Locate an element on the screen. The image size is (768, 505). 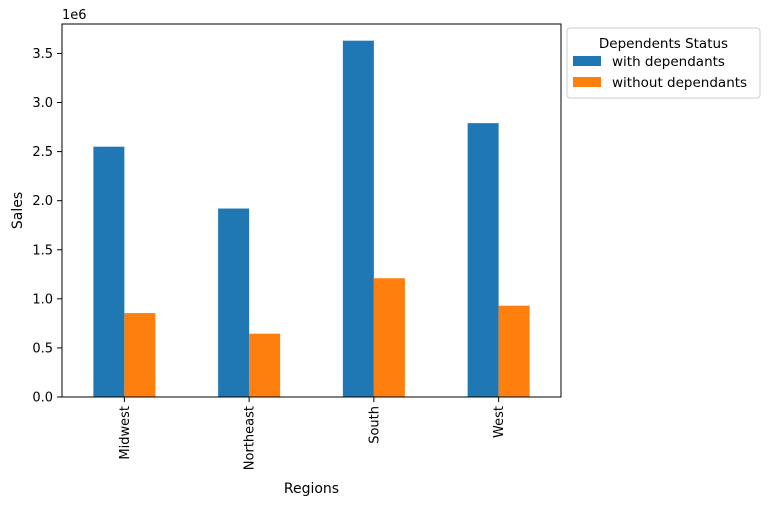
y-axis: 0.0 0.5 1.0 1.5 2.0 2.5 3.0 3.5 is located at coordinates (47, 226).